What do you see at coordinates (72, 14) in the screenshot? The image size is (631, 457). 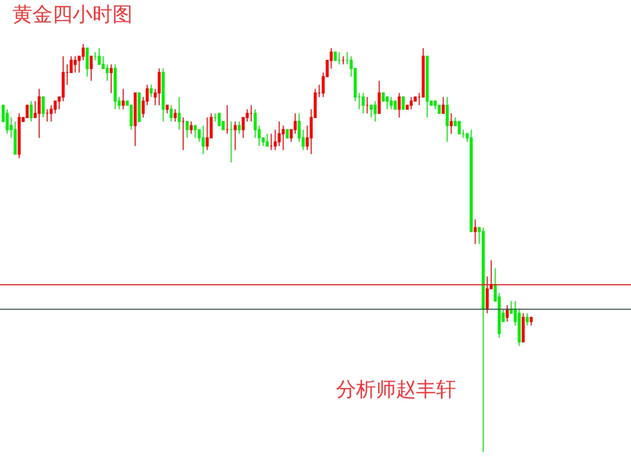 I see `chart-title: 黄金四小时图` at bounding box center [72, 14].